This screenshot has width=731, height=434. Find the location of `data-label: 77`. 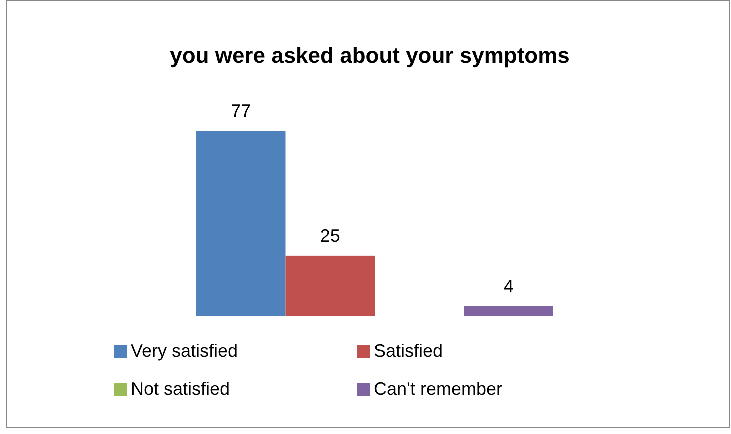

data-label: 77 is located at coordinates (241, 111).